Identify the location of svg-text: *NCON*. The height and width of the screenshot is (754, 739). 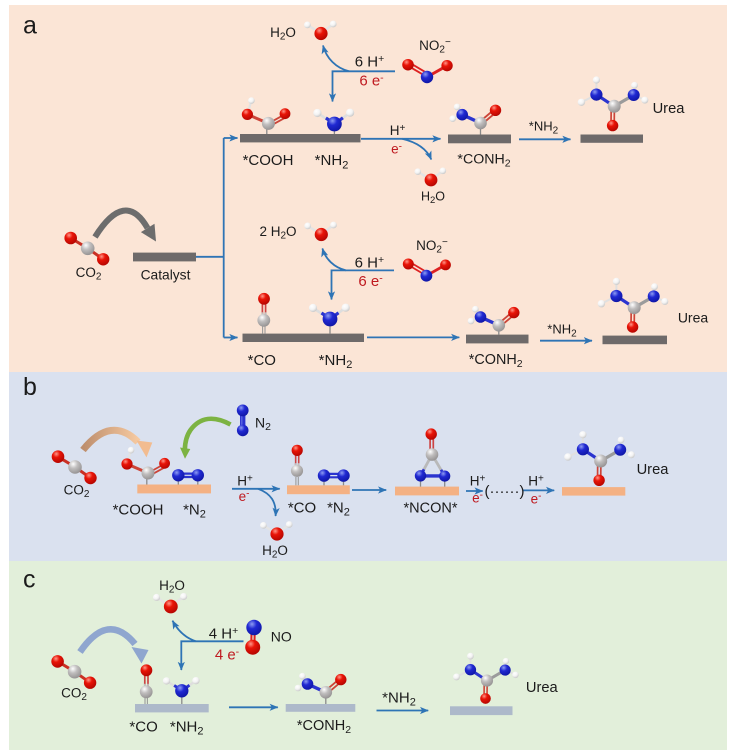
(431, 508).